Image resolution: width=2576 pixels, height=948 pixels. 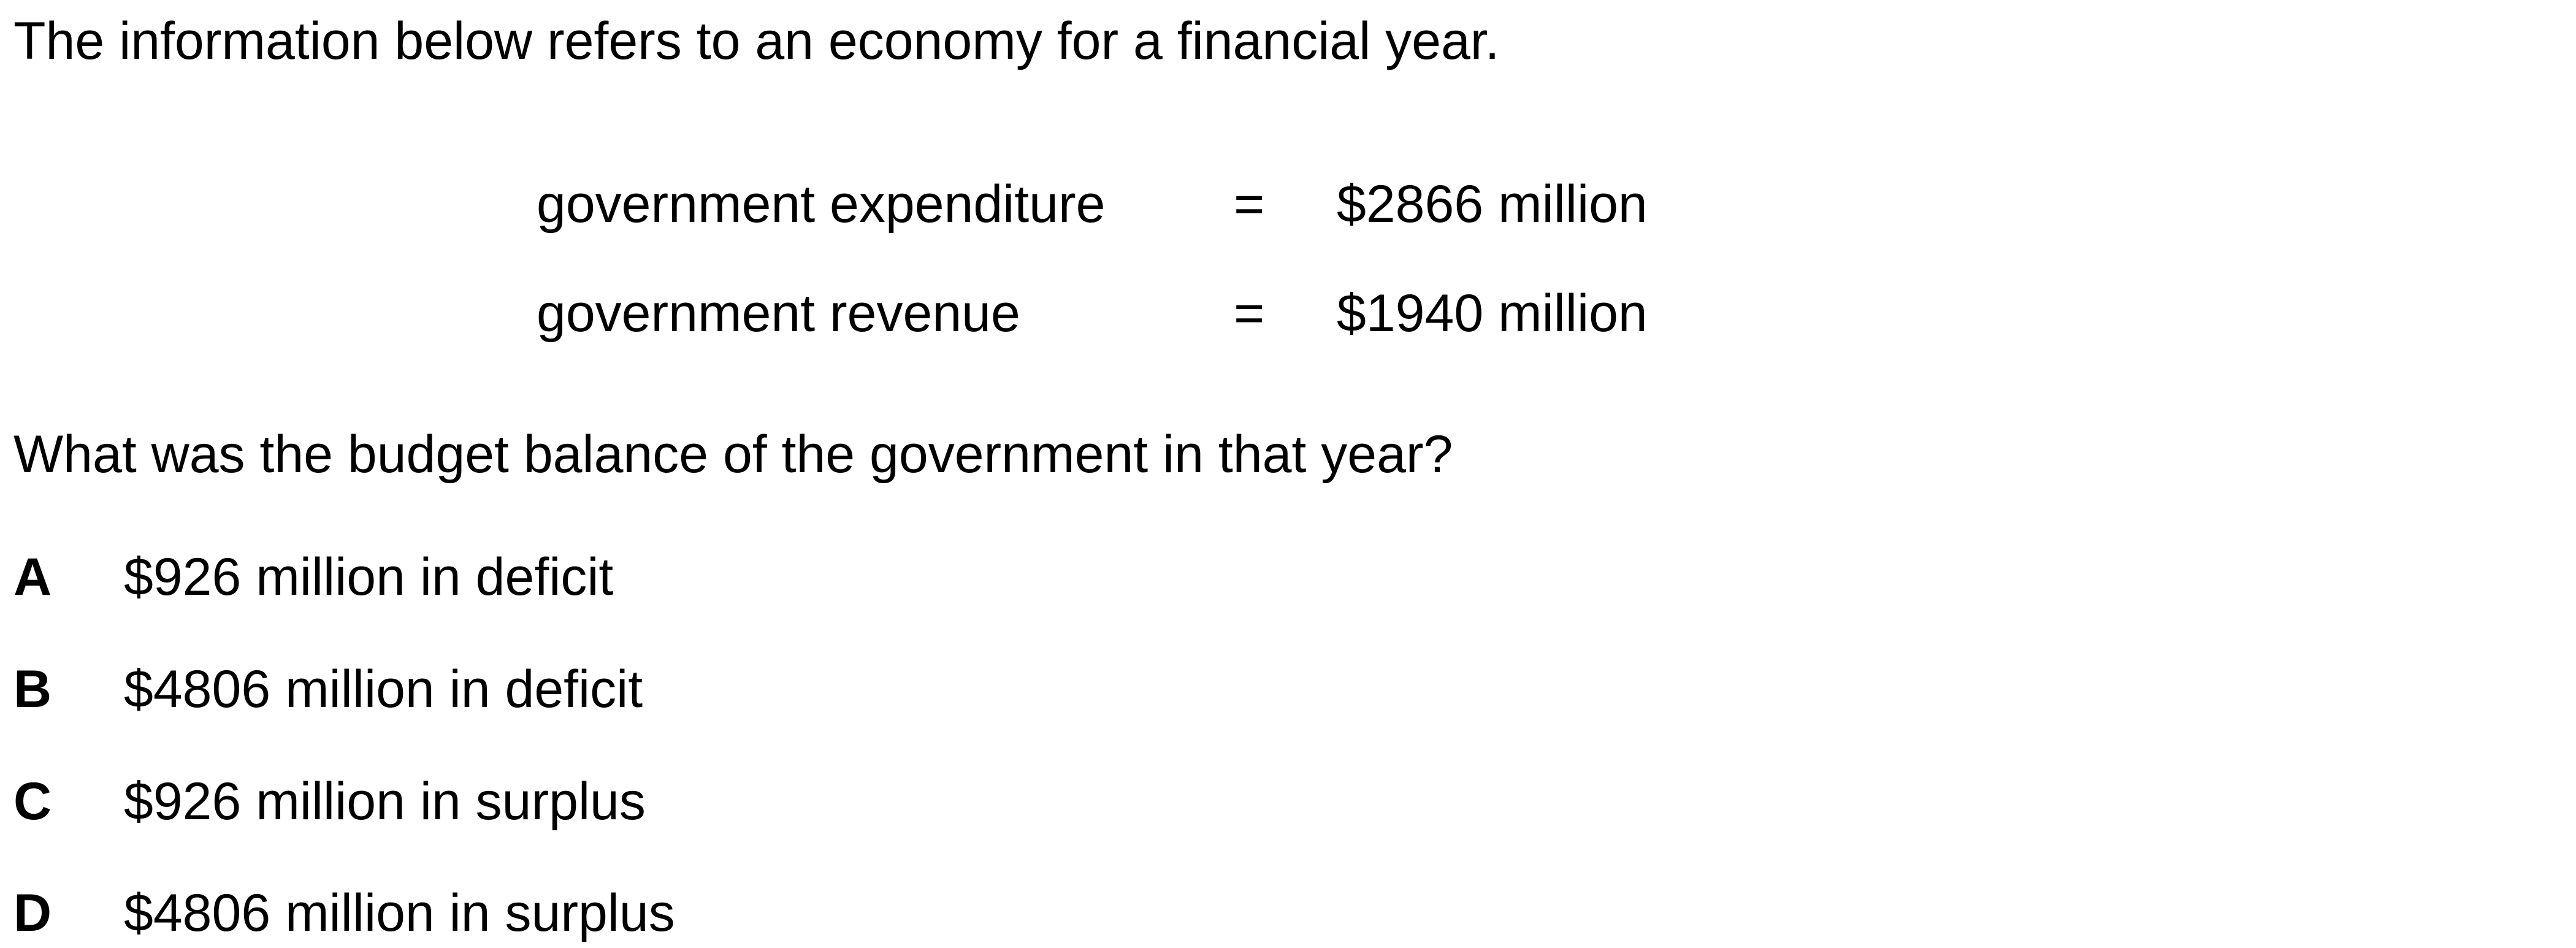 What do you see at coordinates (821, 204) in the screenshot?
I see `data-label: government expenditure` at bounding box center [821, 204].